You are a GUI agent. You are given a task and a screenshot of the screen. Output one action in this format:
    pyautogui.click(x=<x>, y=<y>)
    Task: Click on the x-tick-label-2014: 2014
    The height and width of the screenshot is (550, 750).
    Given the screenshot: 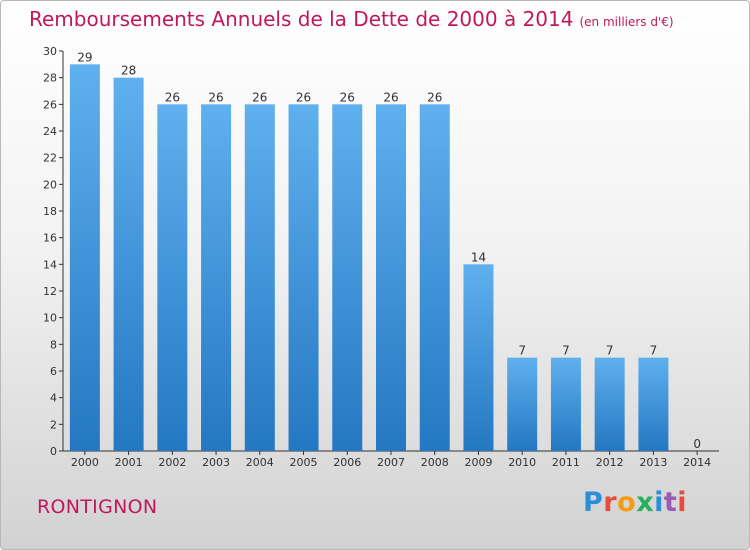 What is the action you would take?
    pyautogui.click(x=697, y=462)
    